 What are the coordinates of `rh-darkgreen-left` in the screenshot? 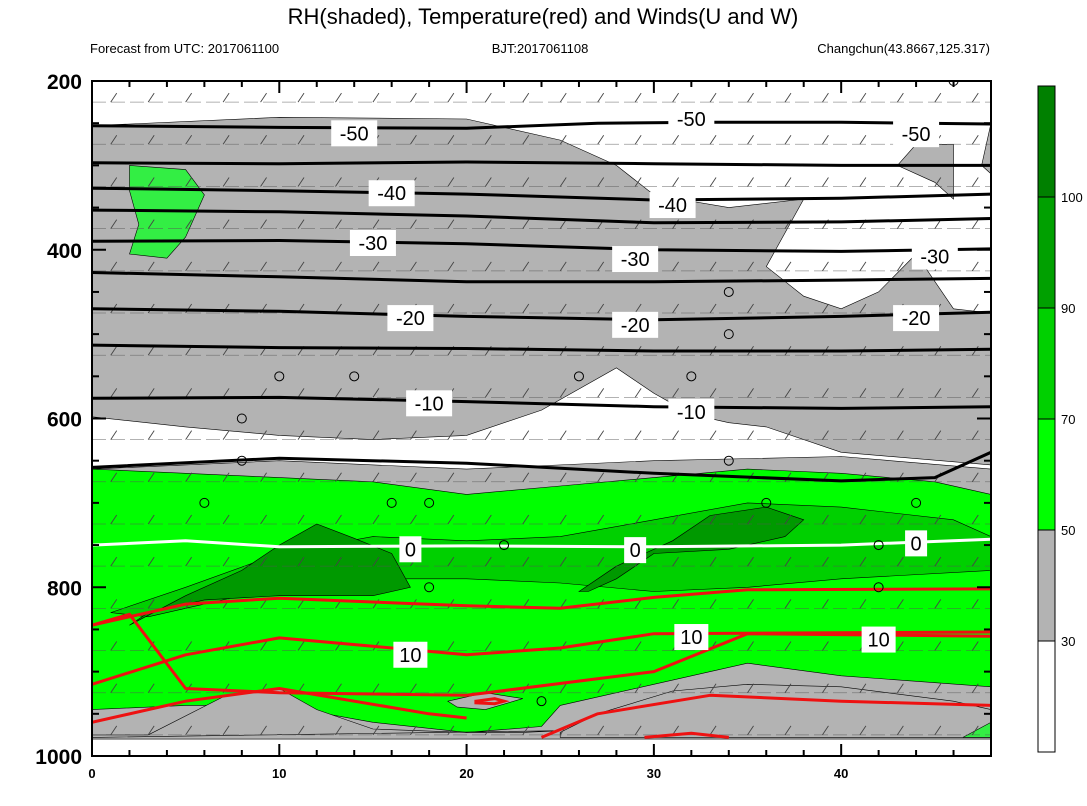 It's located at (270, 574).